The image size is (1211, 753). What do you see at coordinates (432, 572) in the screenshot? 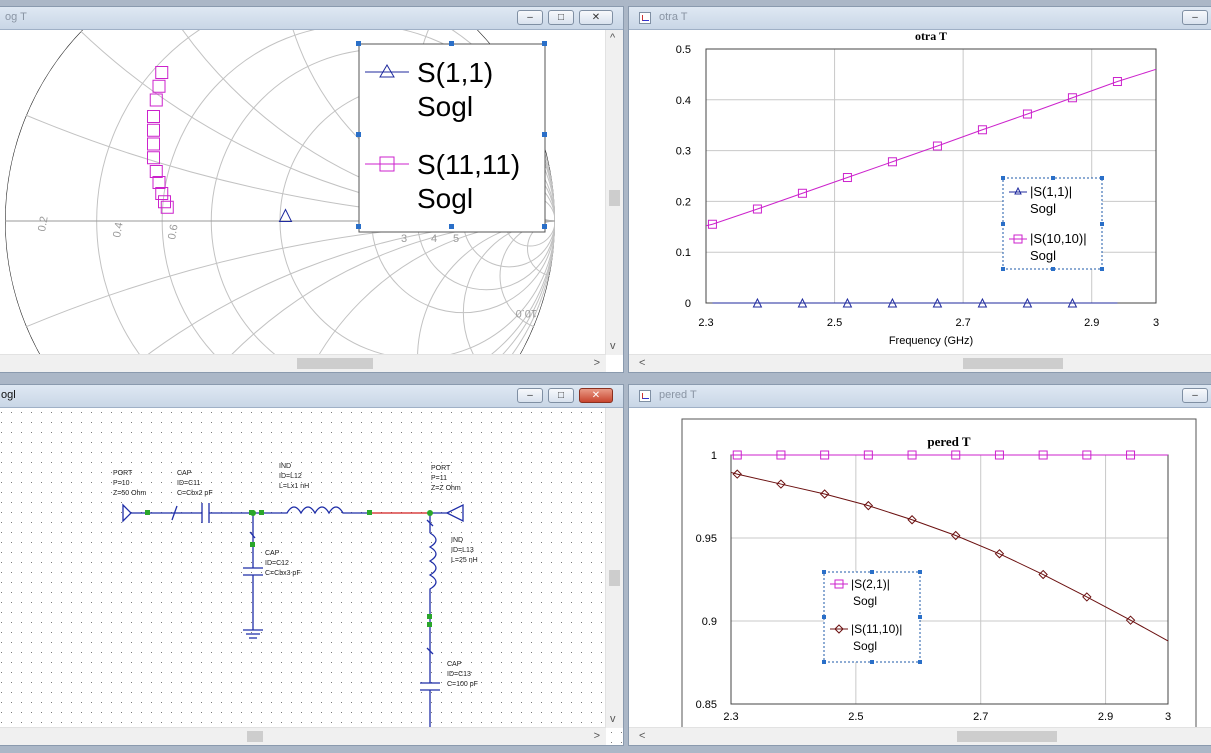
I see `ind-l13-symbol` at bounding box center [432, 572].